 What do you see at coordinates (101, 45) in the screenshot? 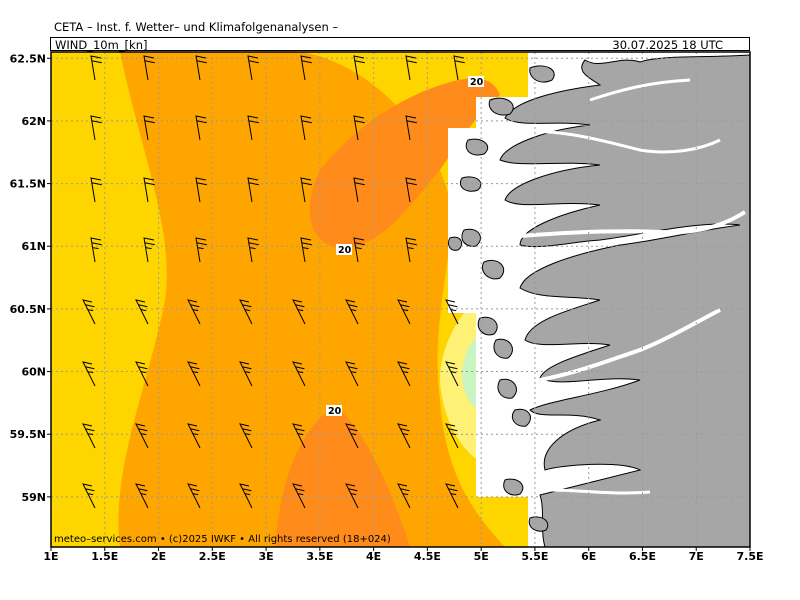
I see `parameter-label: WIND_10m_[kn]` at bounding box center [101, 45].